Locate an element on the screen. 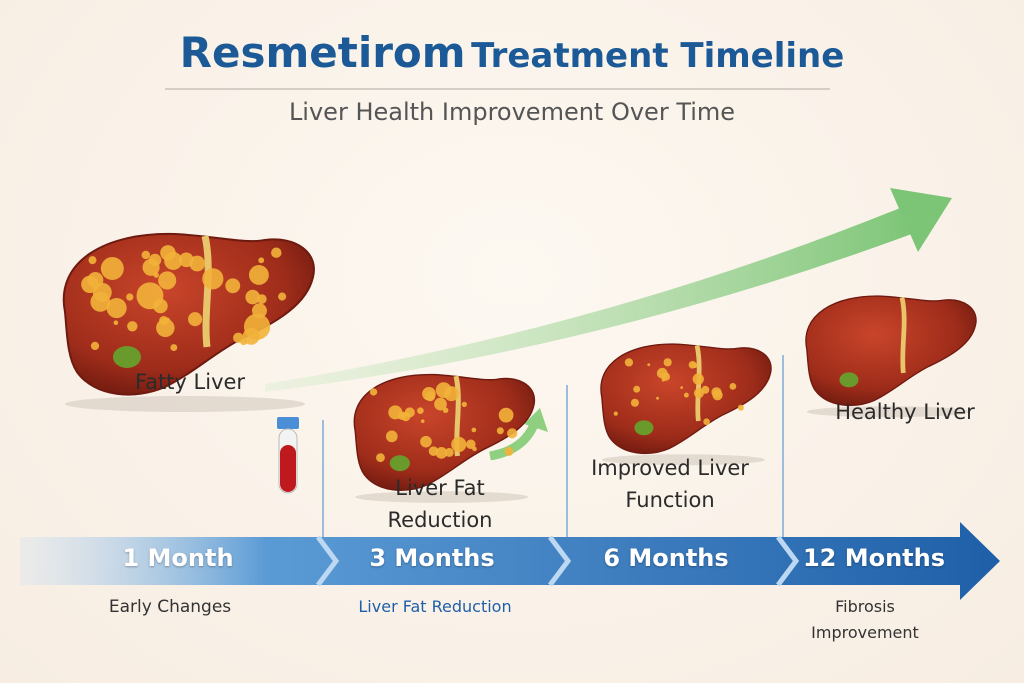 This screenshot has width=1024, height=683. chevrons is located at coordinates (558, 561).